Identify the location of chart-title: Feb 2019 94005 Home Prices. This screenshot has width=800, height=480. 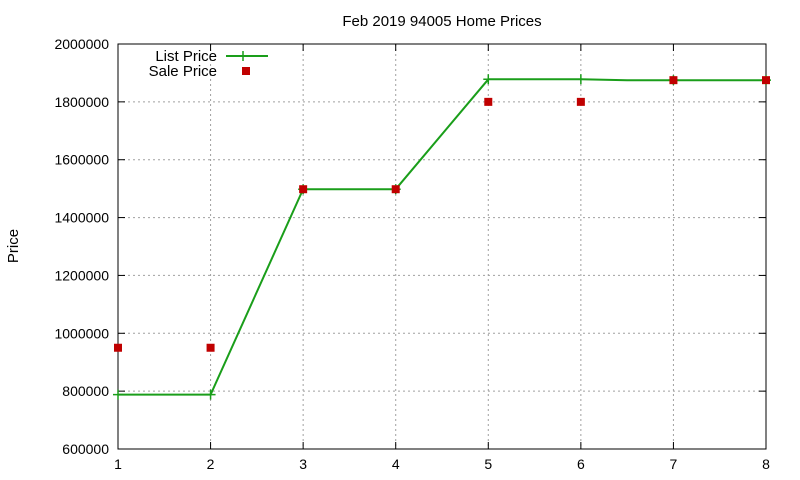
(441, 21).